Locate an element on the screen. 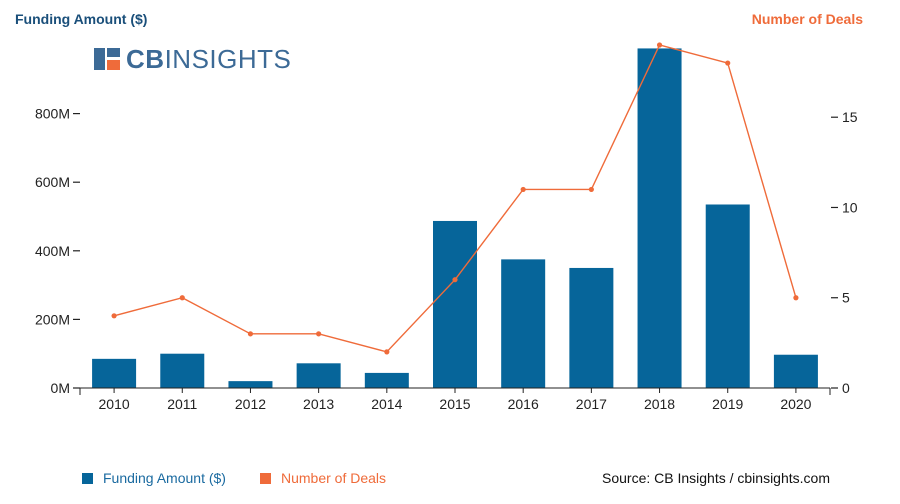 The height and width of the screenshot is (504, 900). legend-label-deals: Number of Deals is located at coordinates (333, 478).